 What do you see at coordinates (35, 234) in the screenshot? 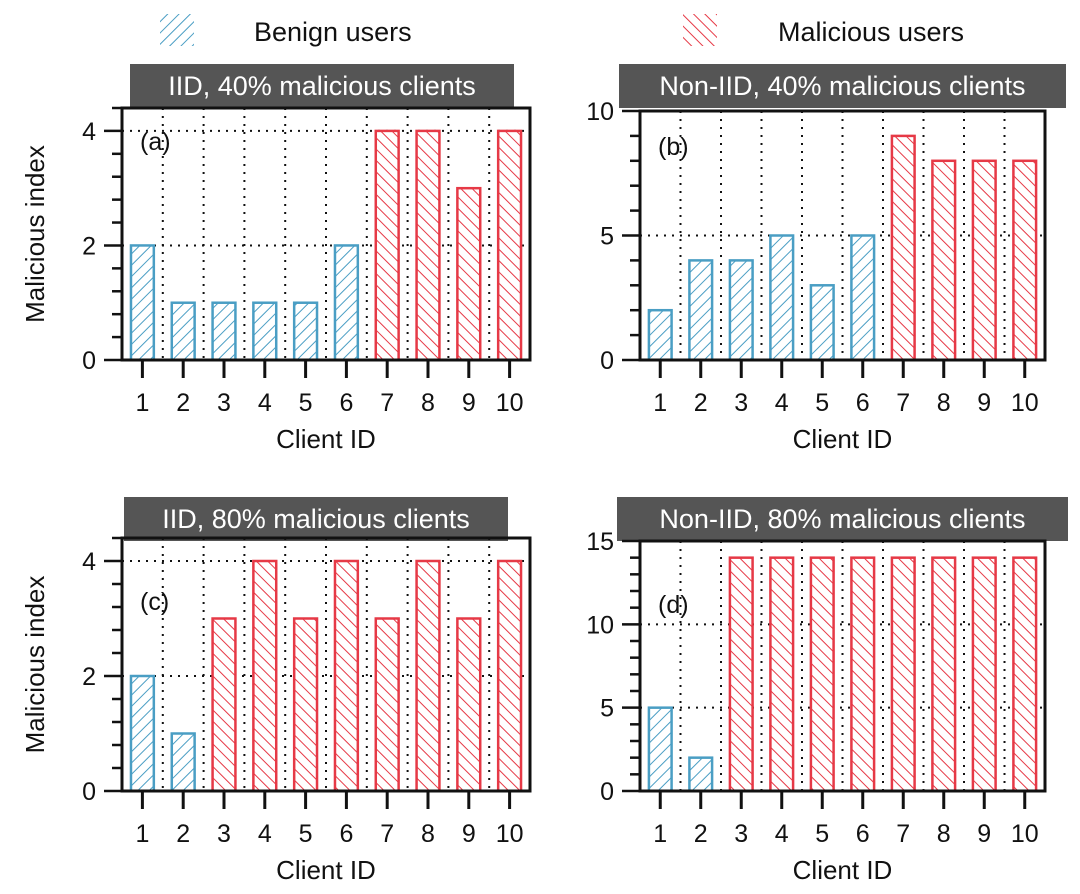
I see `y-axis-label: Malicious index` at bounding box center [35, 234].